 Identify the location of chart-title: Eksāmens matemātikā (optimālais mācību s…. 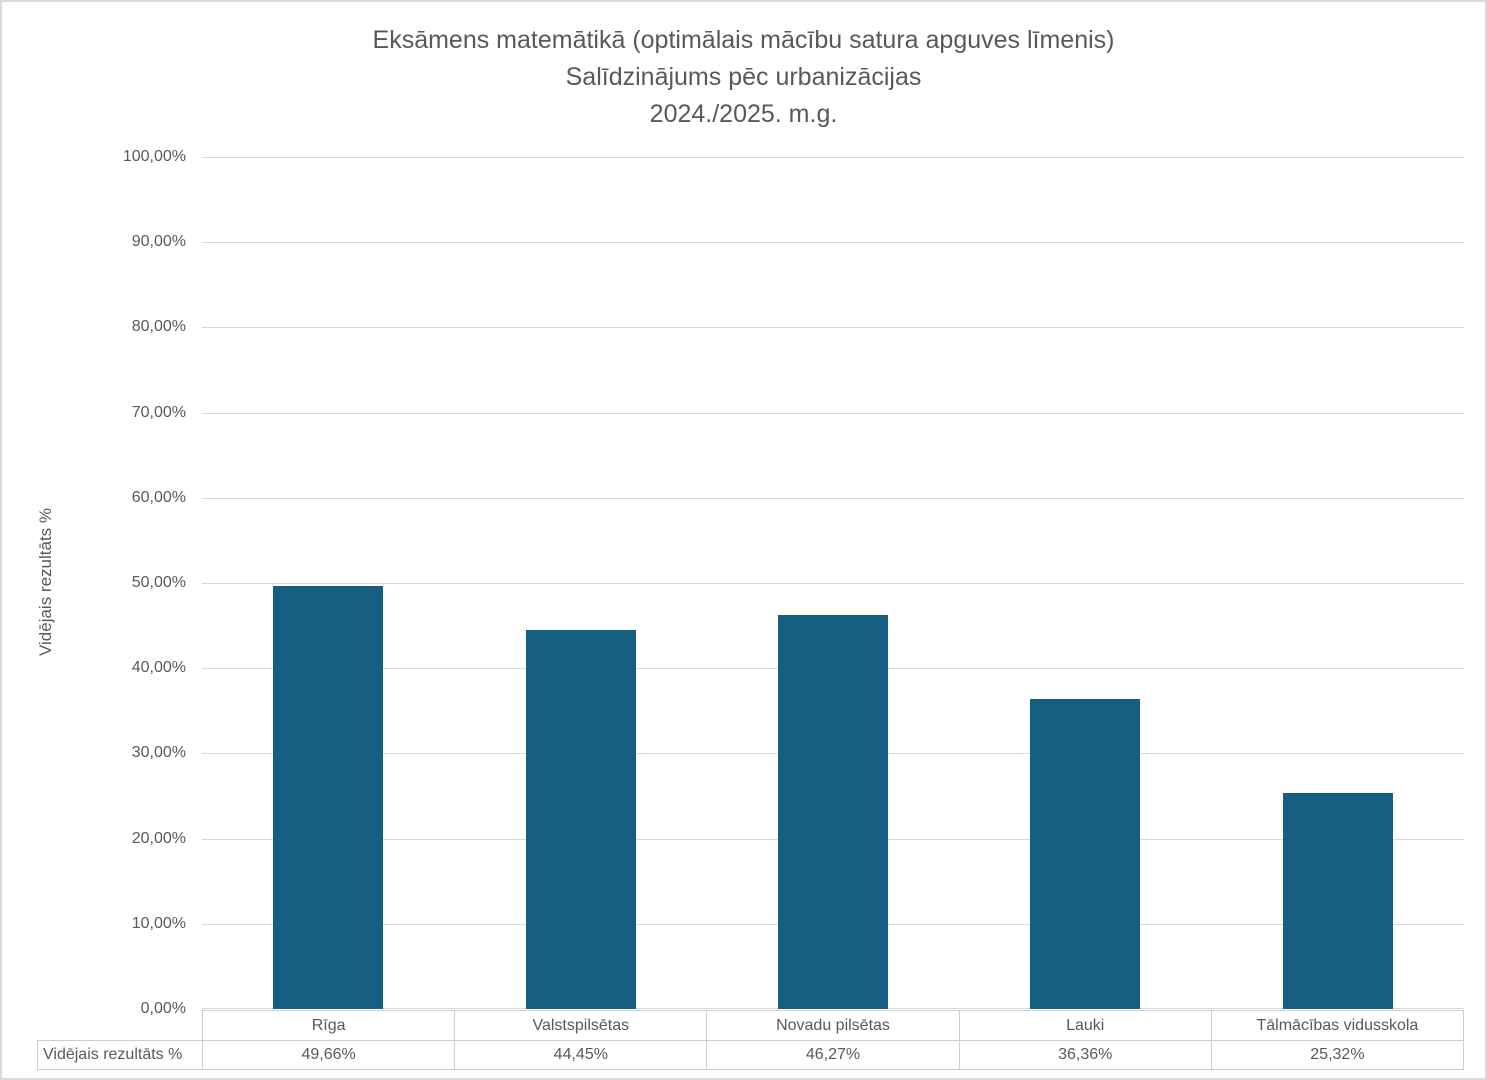
(743, 77).